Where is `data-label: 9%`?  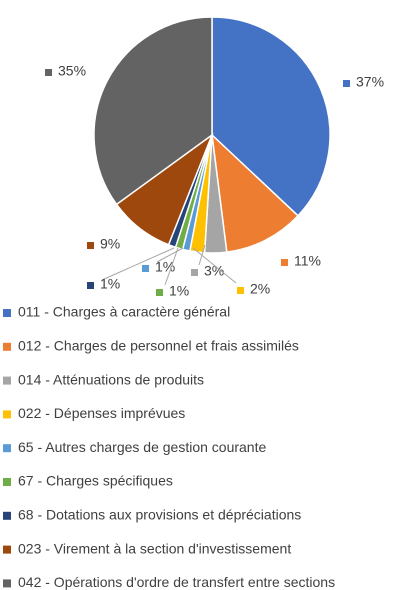 data-label: 9% is located at coordinates (110, 244).